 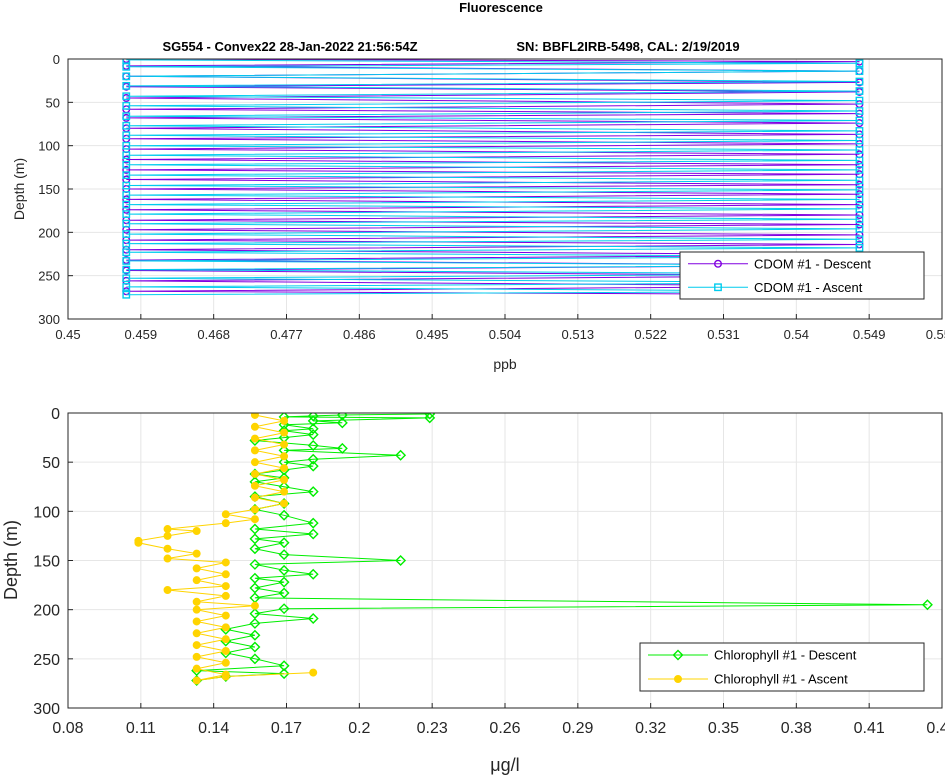 I want to click on legend-label: Chlorophyll #1 - Ascent, so click(x=781, y=679).